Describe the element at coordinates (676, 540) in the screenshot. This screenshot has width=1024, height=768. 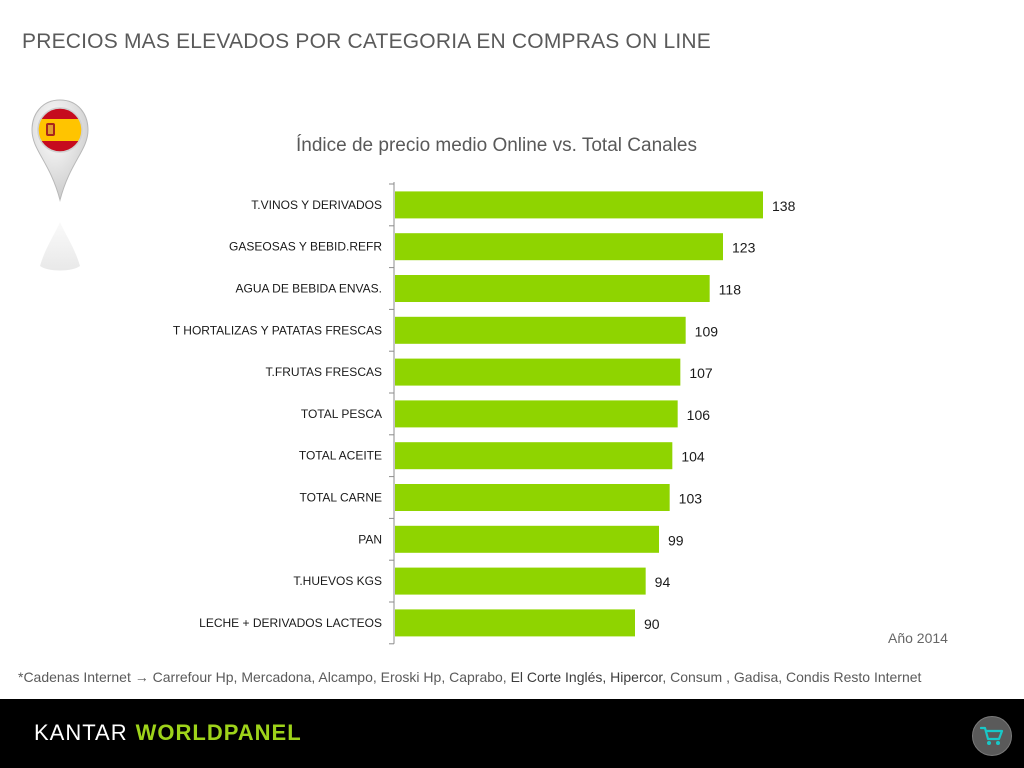
I see `data-label: 99` at that location.